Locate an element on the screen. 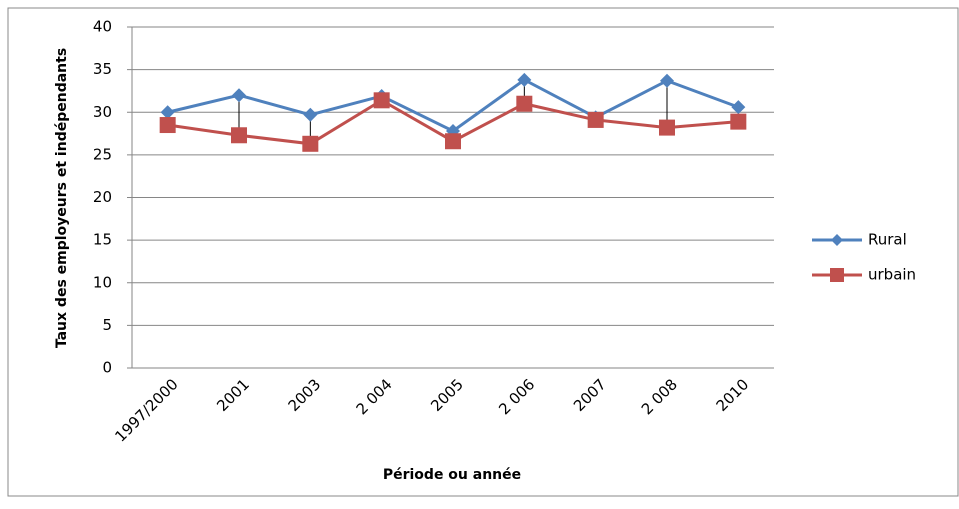  x-tick-label: 2001 is located at coordinates (233, 395).